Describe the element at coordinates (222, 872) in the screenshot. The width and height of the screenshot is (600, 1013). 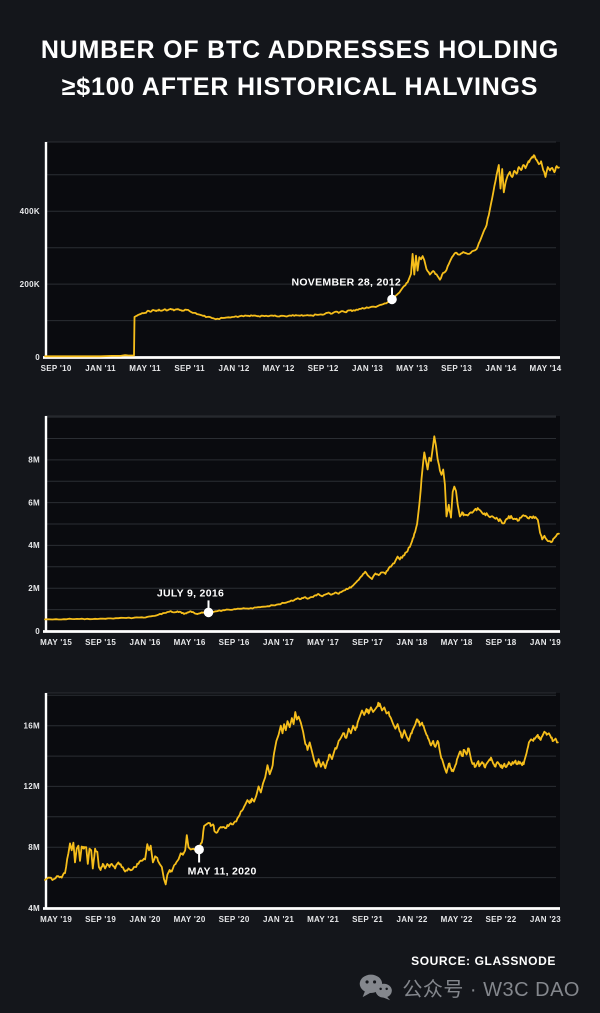
I see `annotation-label: MAY 11, 2020` at that location.